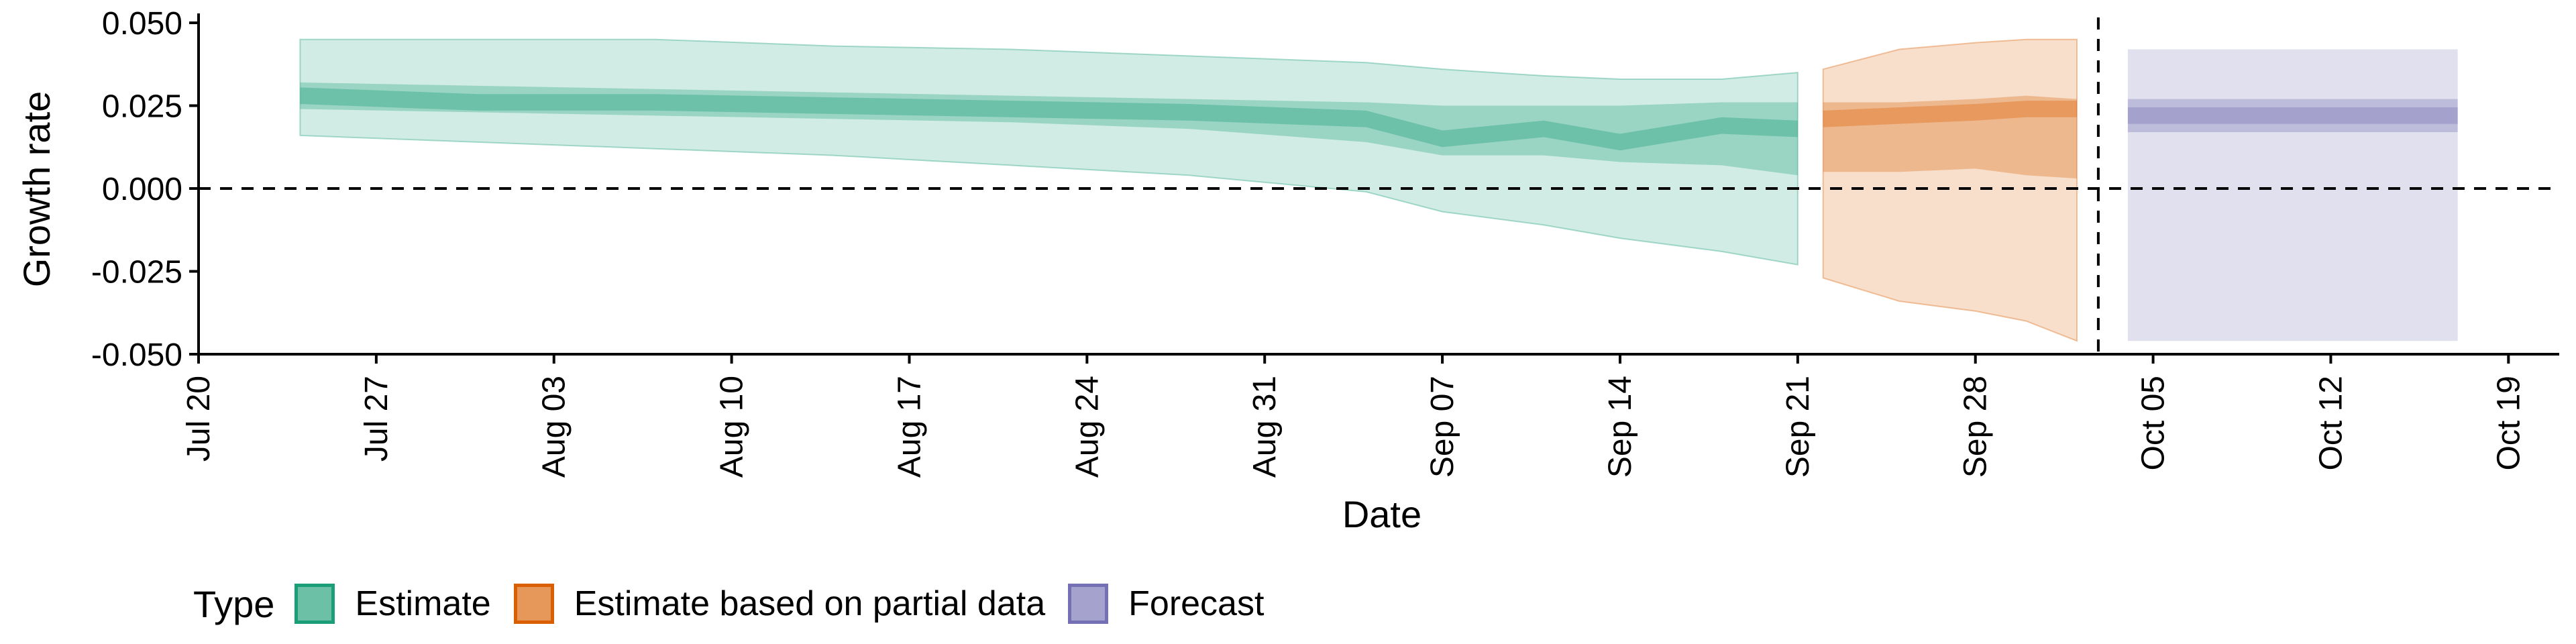 The width and height of the screenshot is (2576, 644). I want to click on x-tick-label: Sep 21, so click(1798, 427).